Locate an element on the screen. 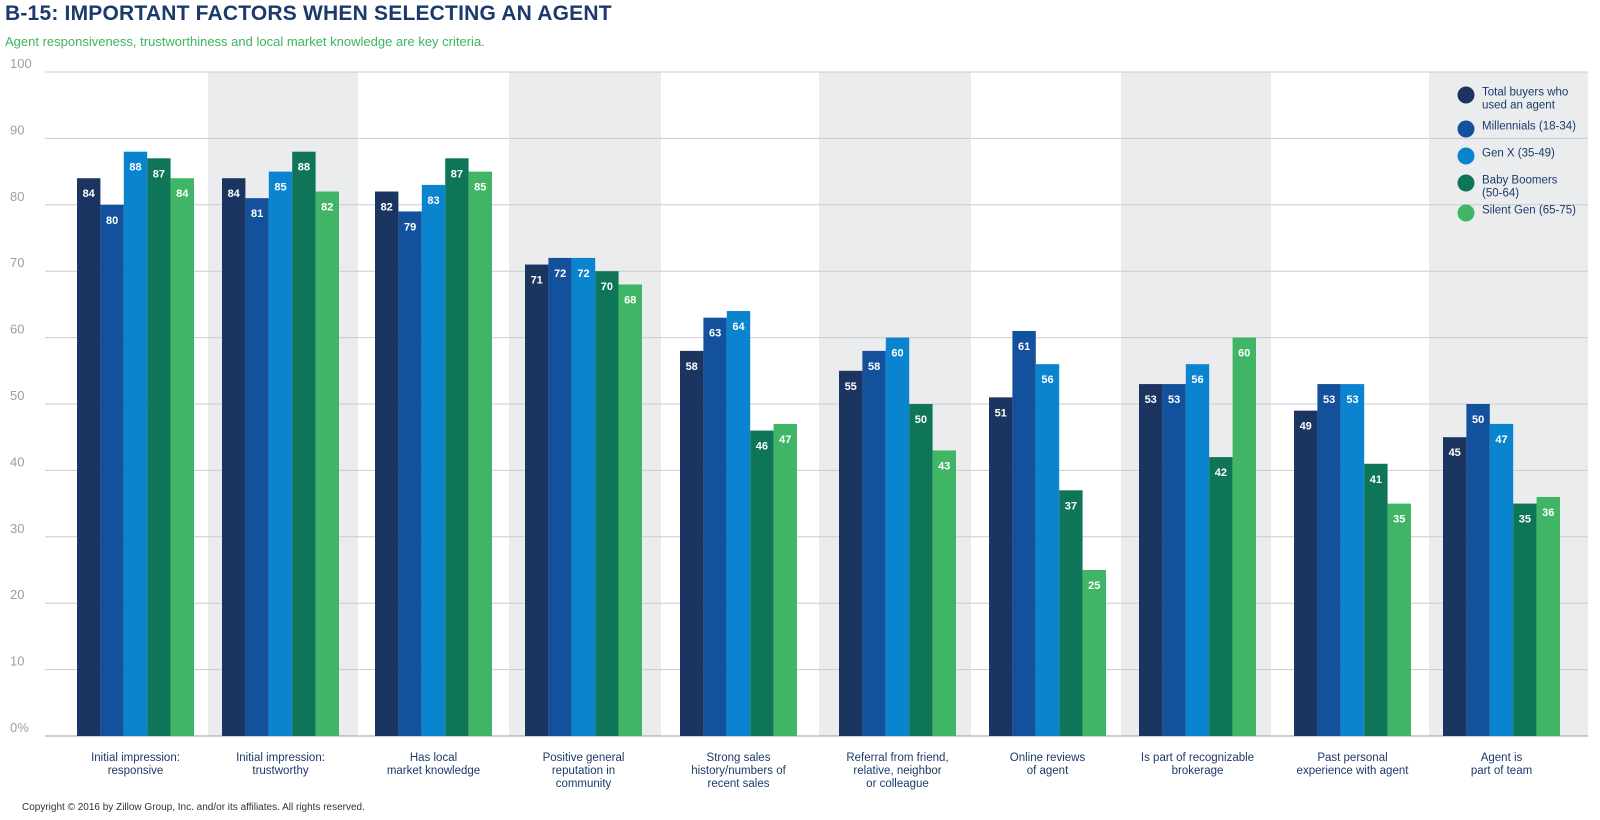  bar-value-label: 60 is located at coordinates (897, 354).